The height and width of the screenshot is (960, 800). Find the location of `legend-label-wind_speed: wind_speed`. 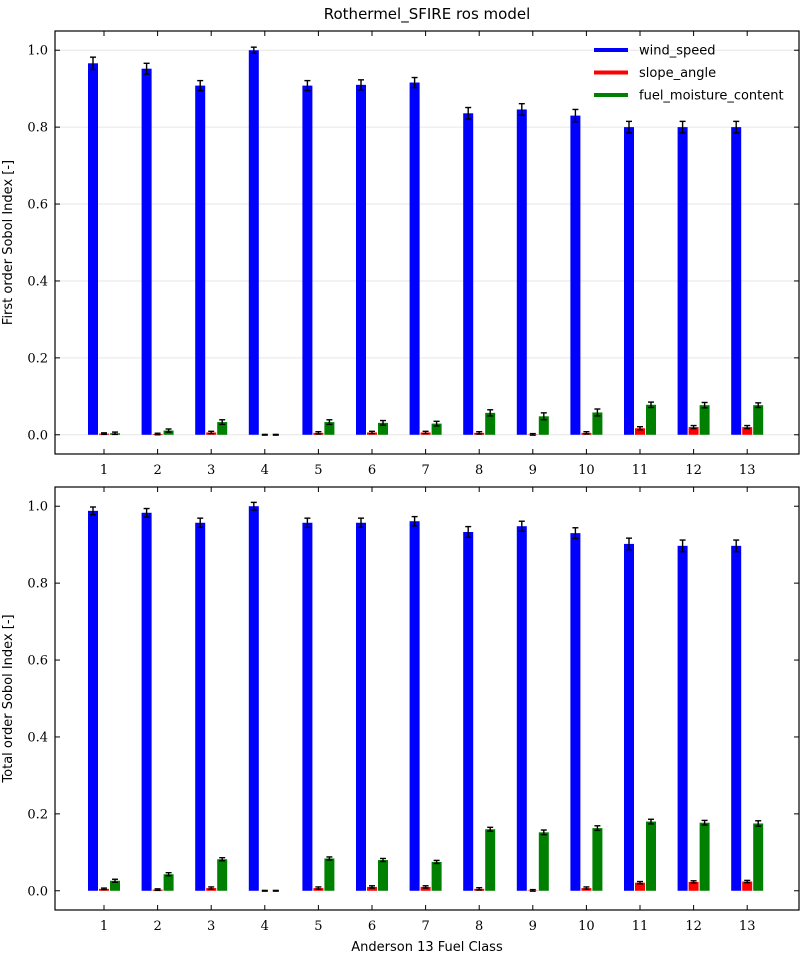

legend-label-wind_speed: wind_speed is located at coordinates (677, 51).